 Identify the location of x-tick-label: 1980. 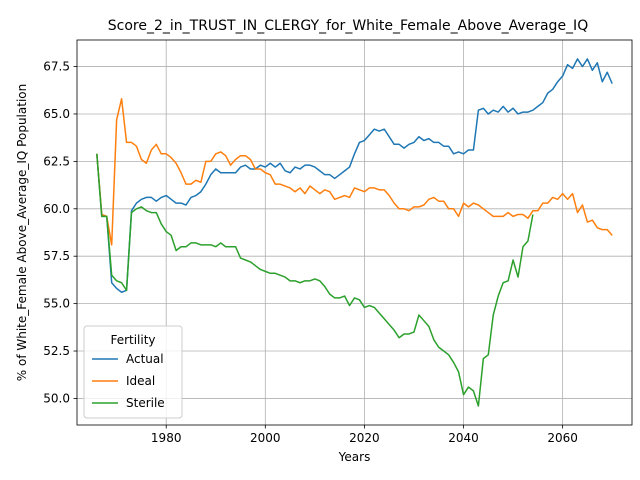
(166, 438).